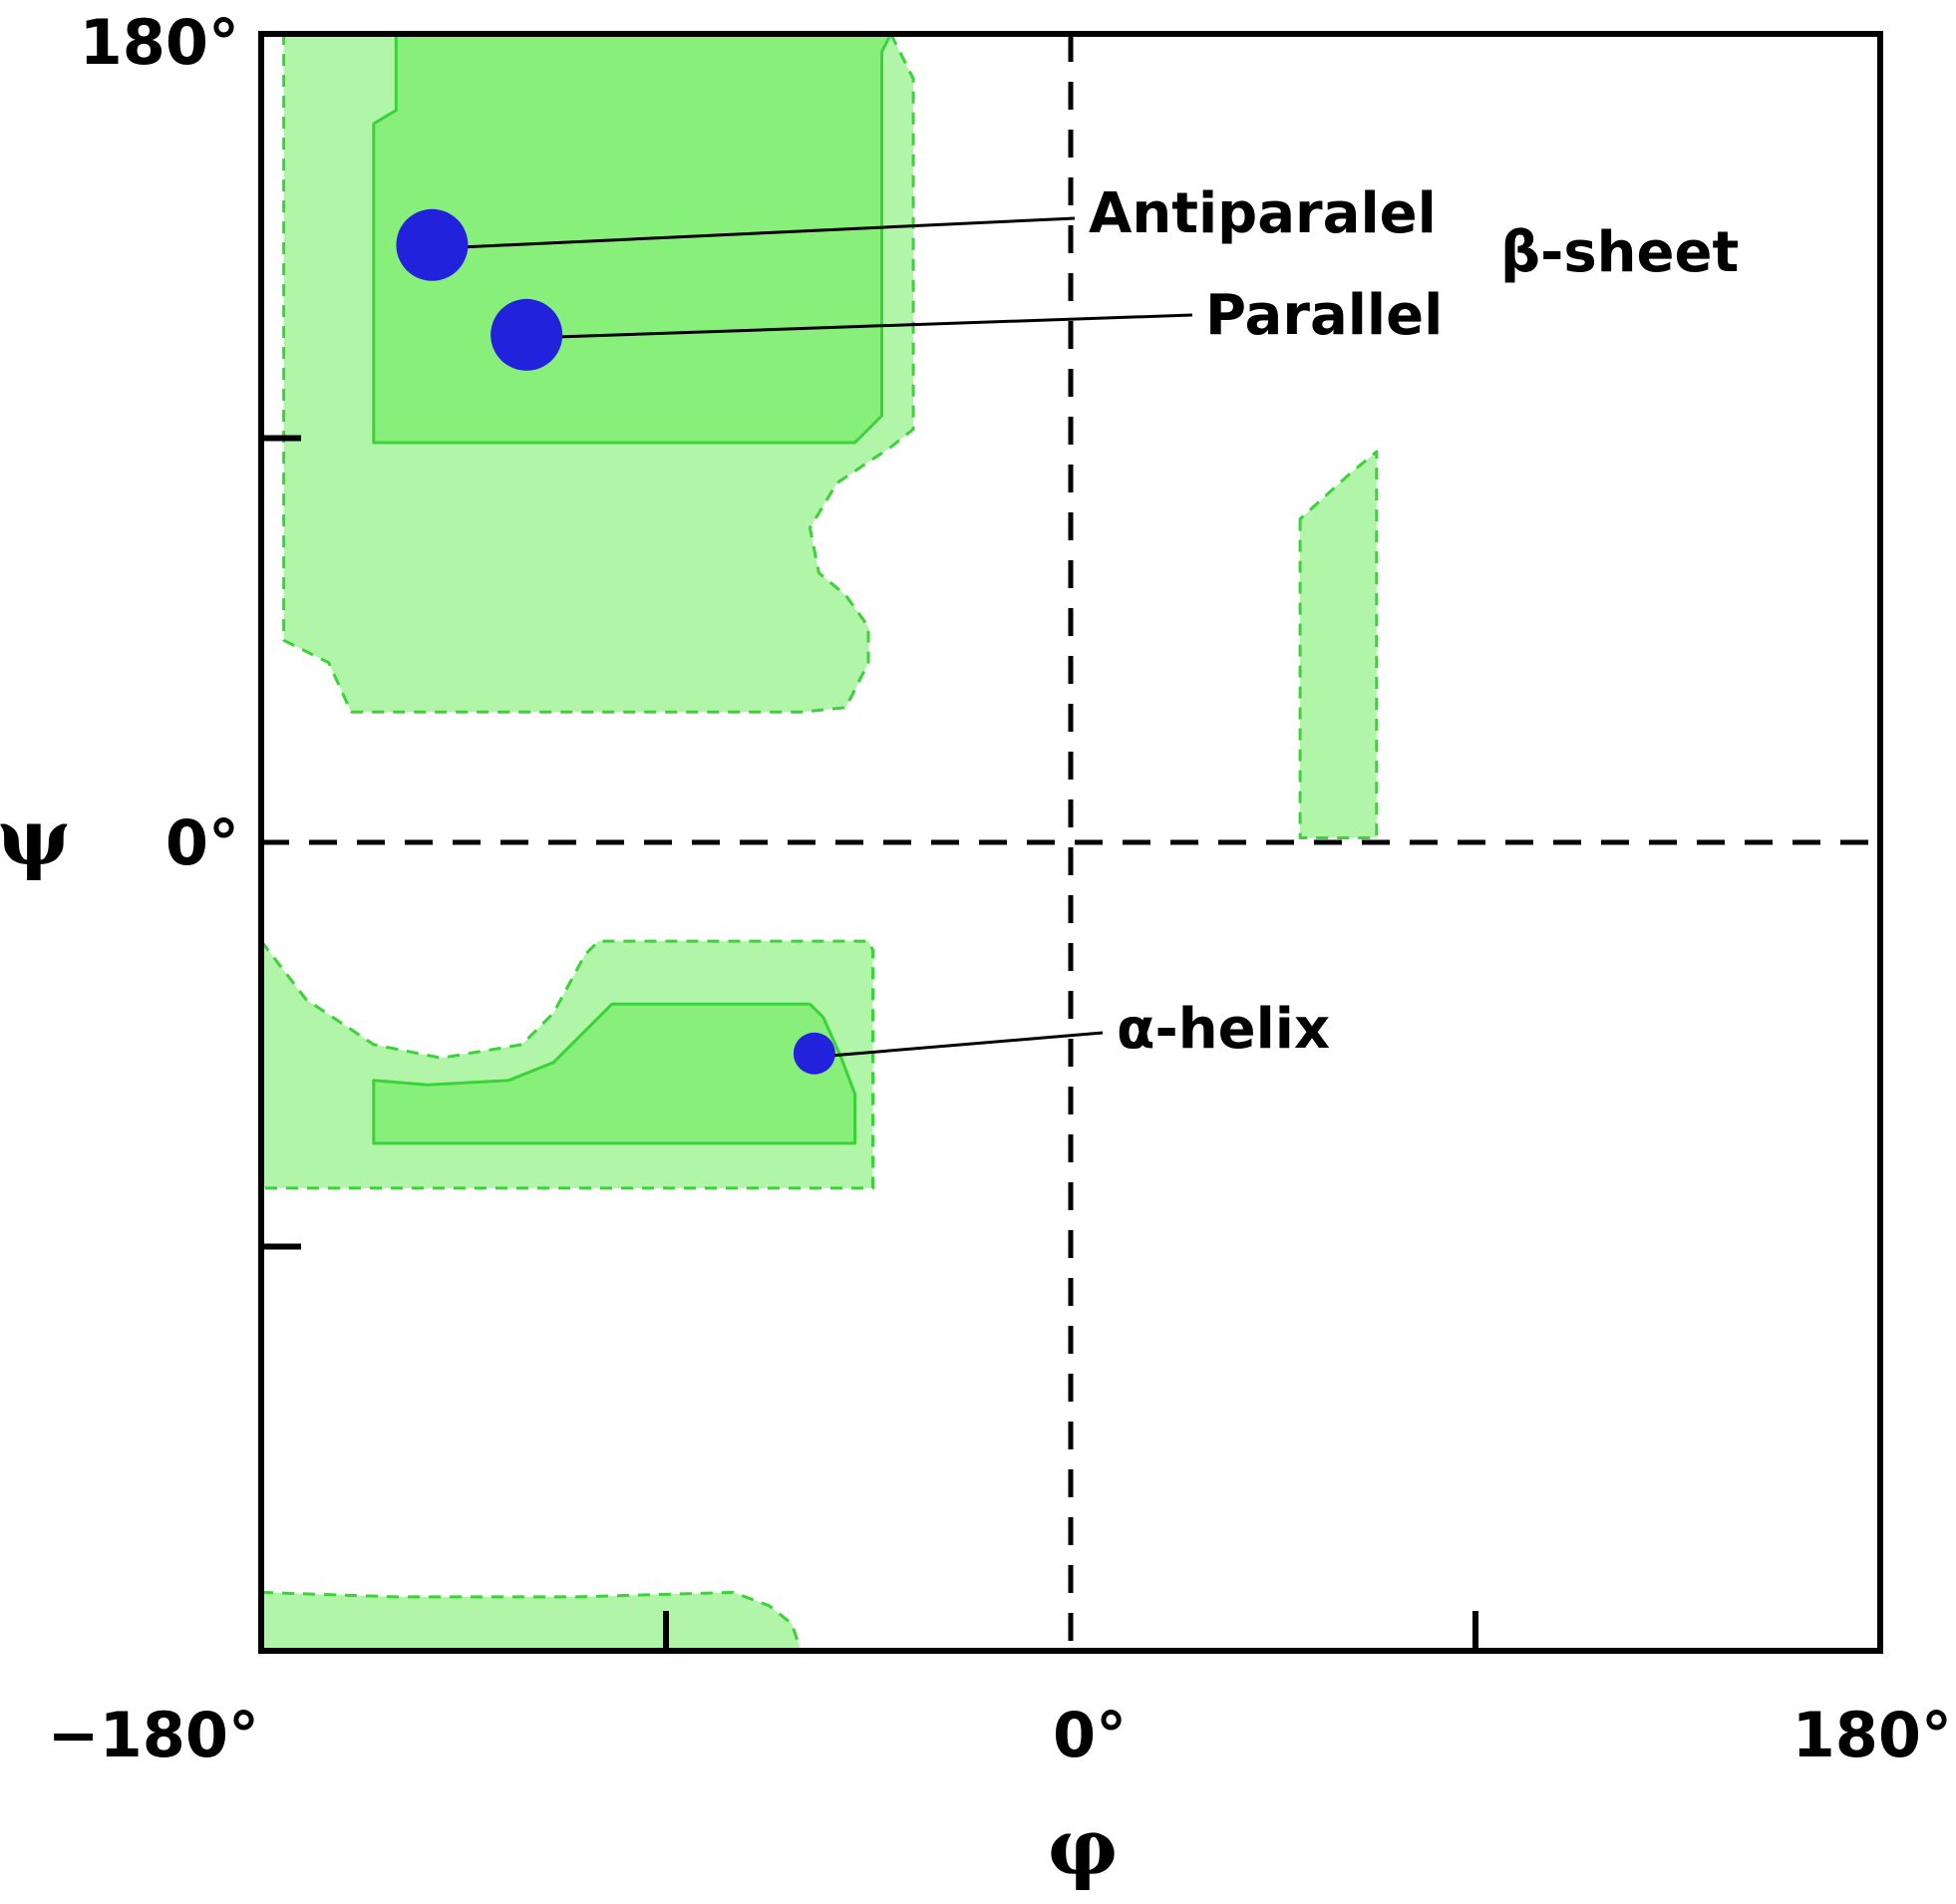  What do you see at coordinates (615, 641) in the screenshot?
I see `points-layer` at bounding box center [615, 641].